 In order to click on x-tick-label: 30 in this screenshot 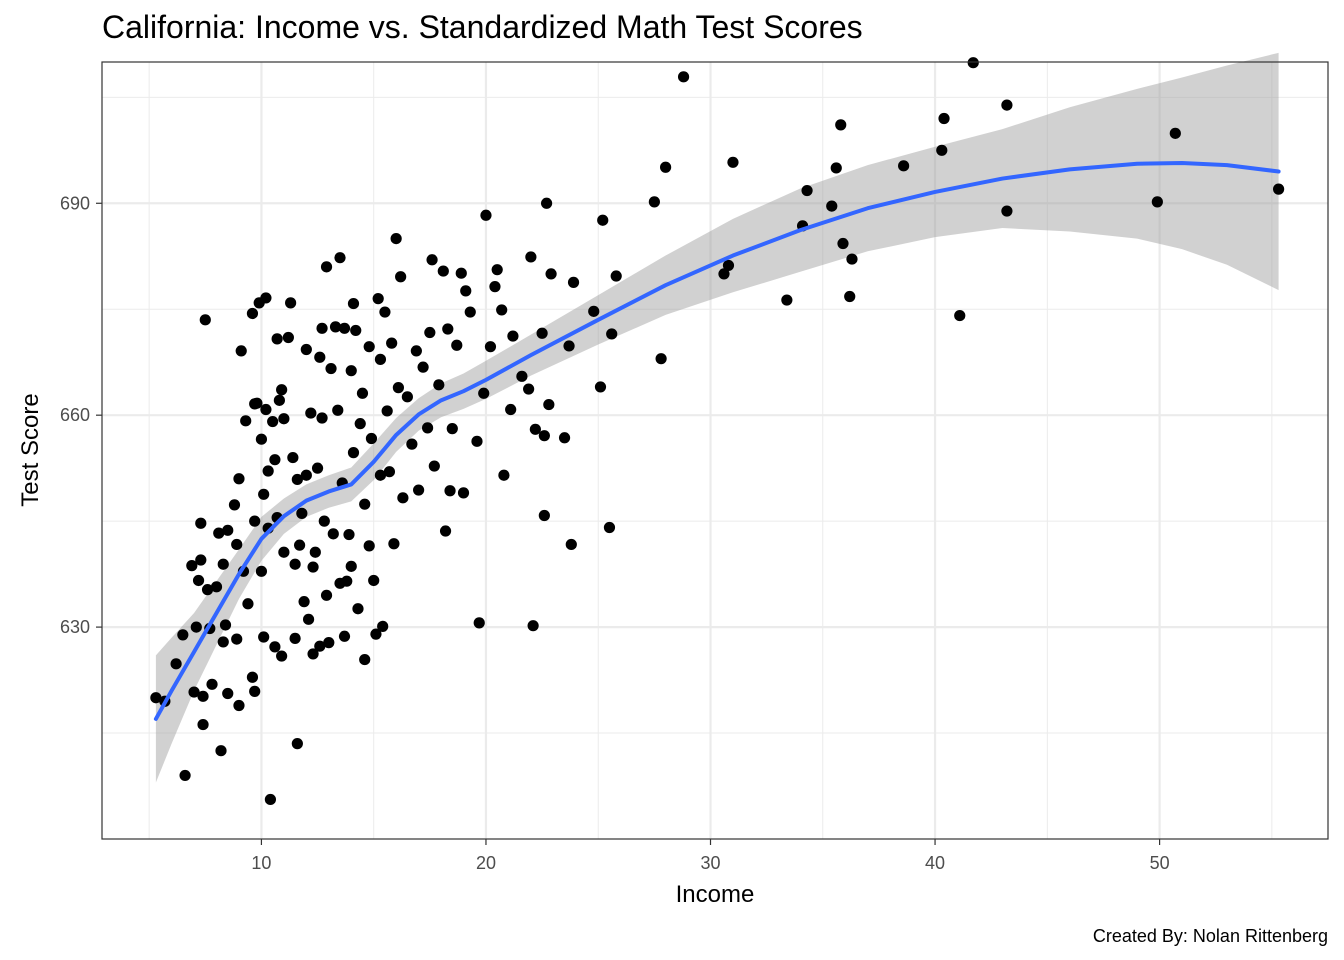, I will do `click(710, 863)`.